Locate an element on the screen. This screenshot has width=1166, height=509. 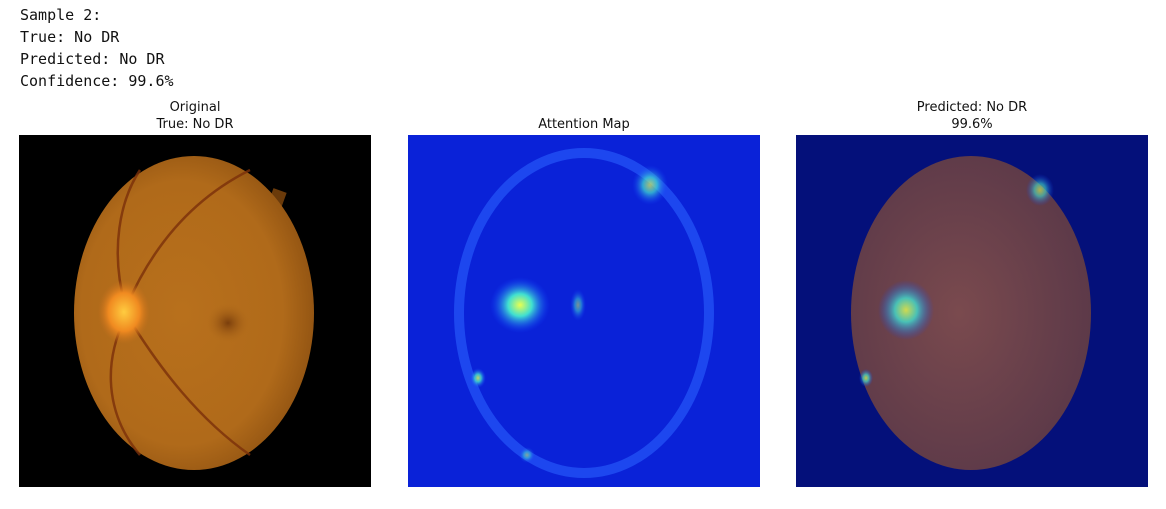
output-line: Predicted: No DR is located at coordinates (92, 59).